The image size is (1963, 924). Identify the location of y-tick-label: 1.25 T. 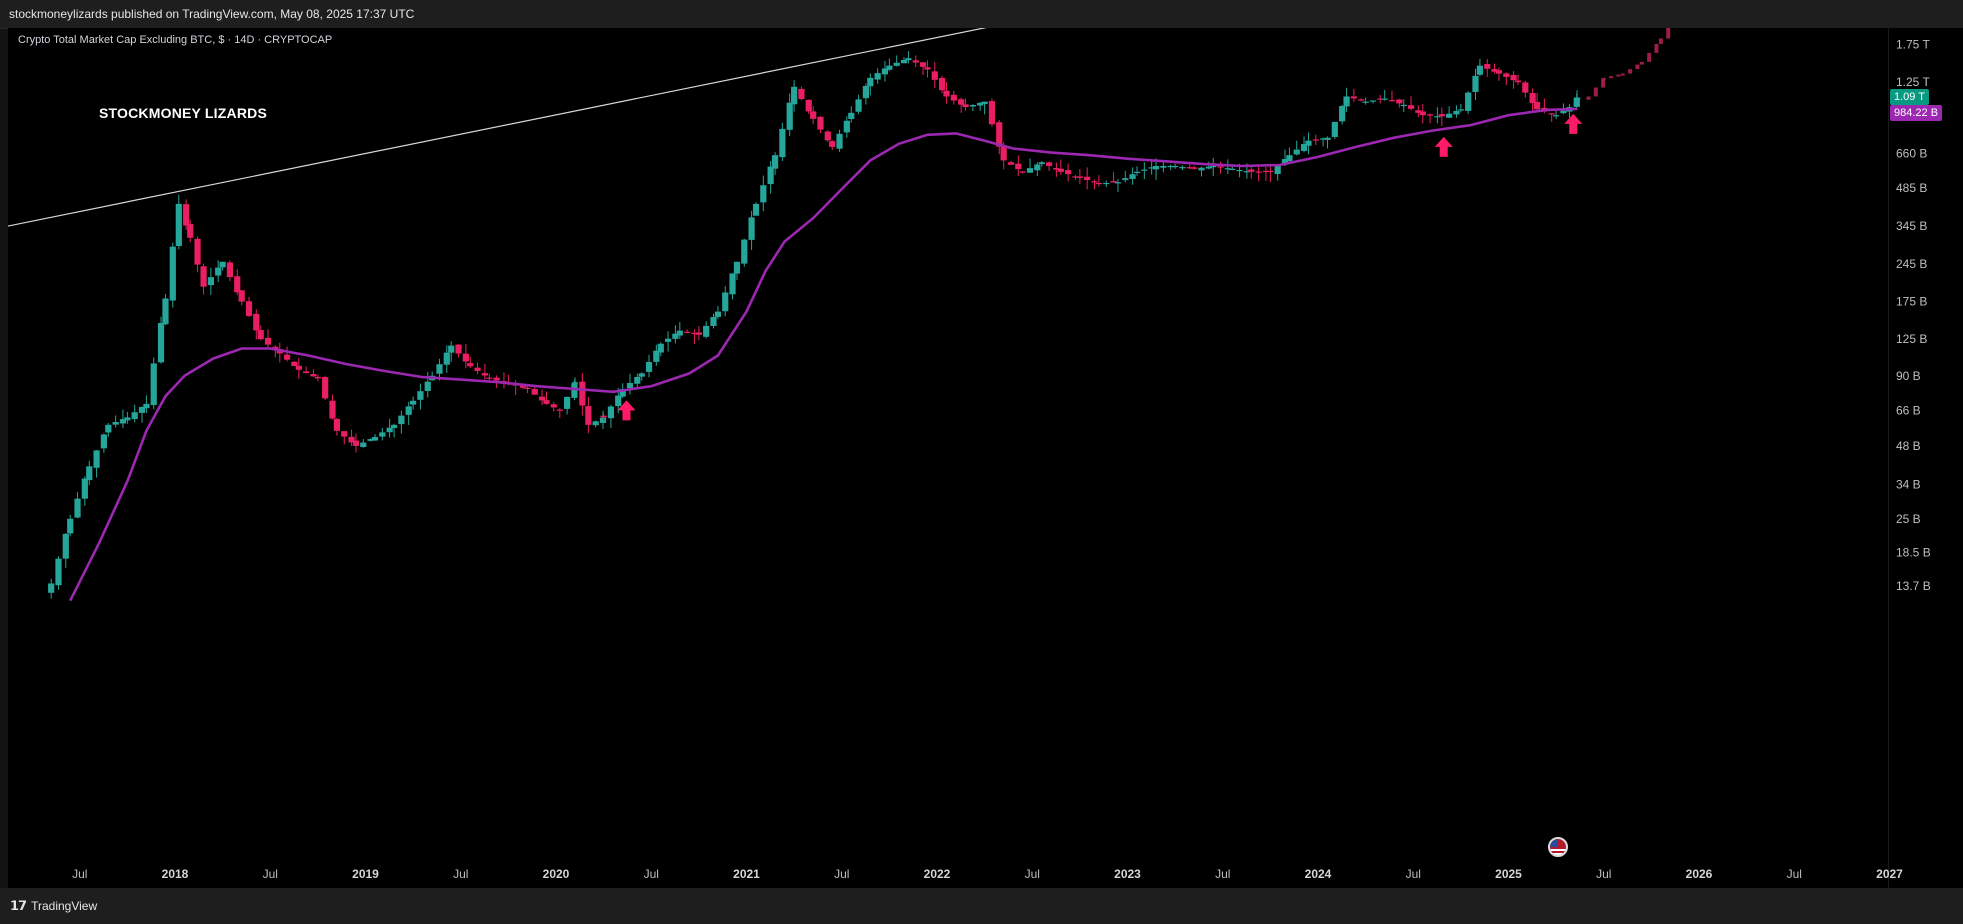
(1913, 82).